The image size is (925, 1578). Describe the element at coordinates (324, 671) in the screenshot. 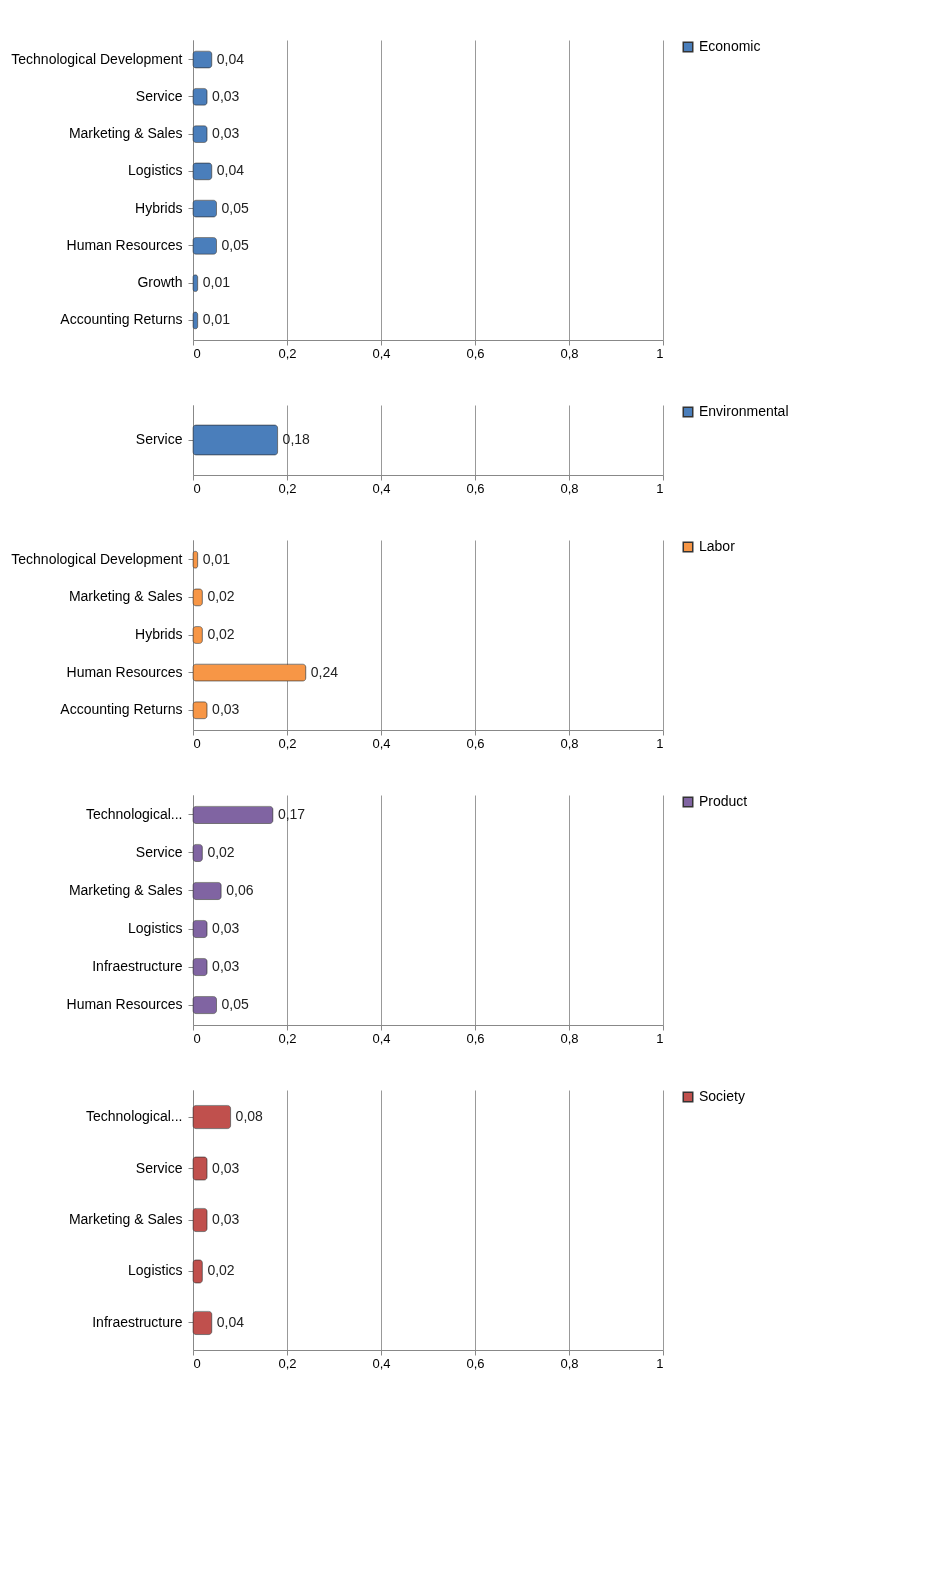

I see `data-label: 0,24` at that location.